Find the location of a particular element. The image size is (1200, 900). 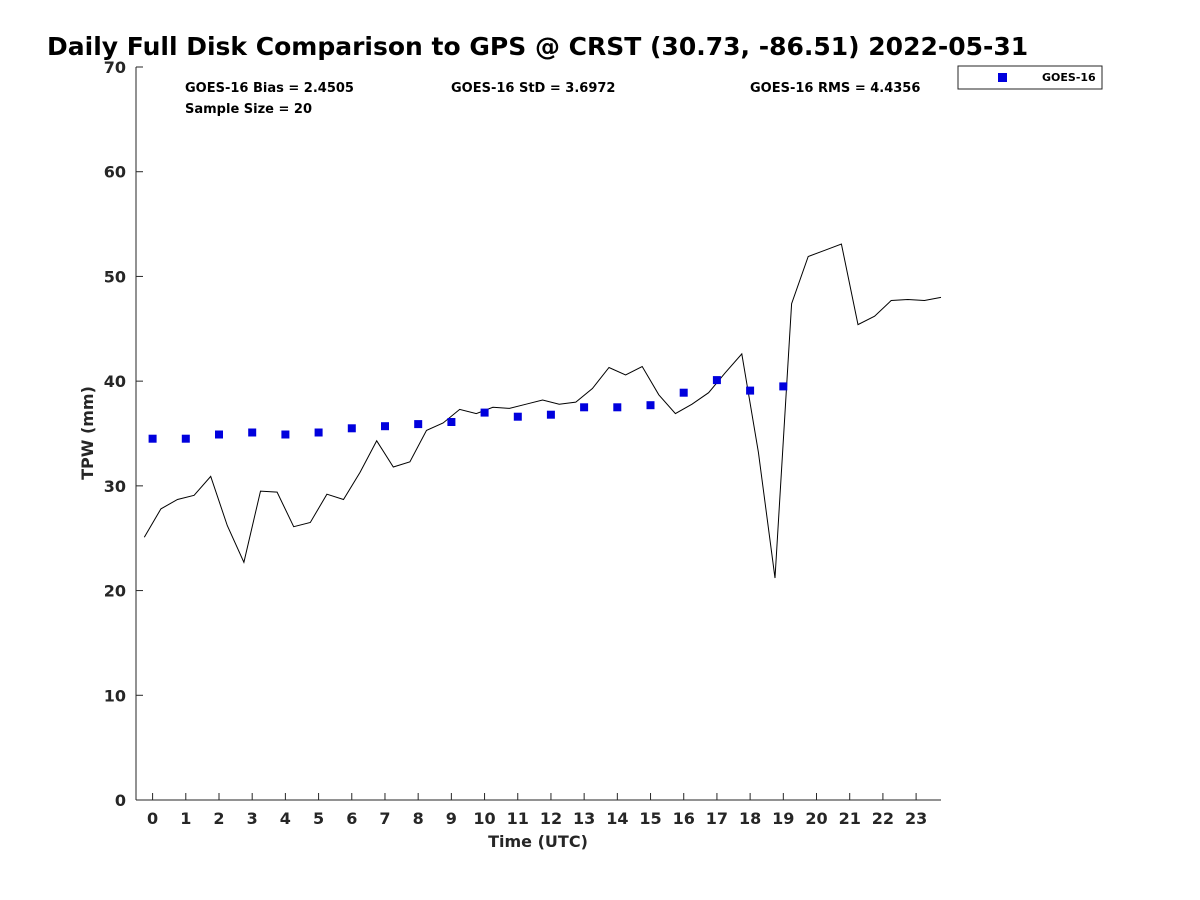

x-tick-label: 20 is located at coordinates (816, 818).